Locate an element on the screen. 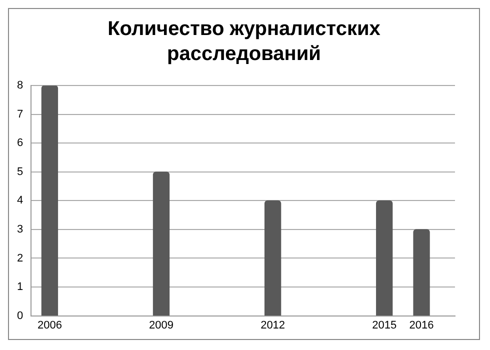 The height and width of the screenshot is (350, 490). y-tick-label: 1 is located at coordinates (20, 287).